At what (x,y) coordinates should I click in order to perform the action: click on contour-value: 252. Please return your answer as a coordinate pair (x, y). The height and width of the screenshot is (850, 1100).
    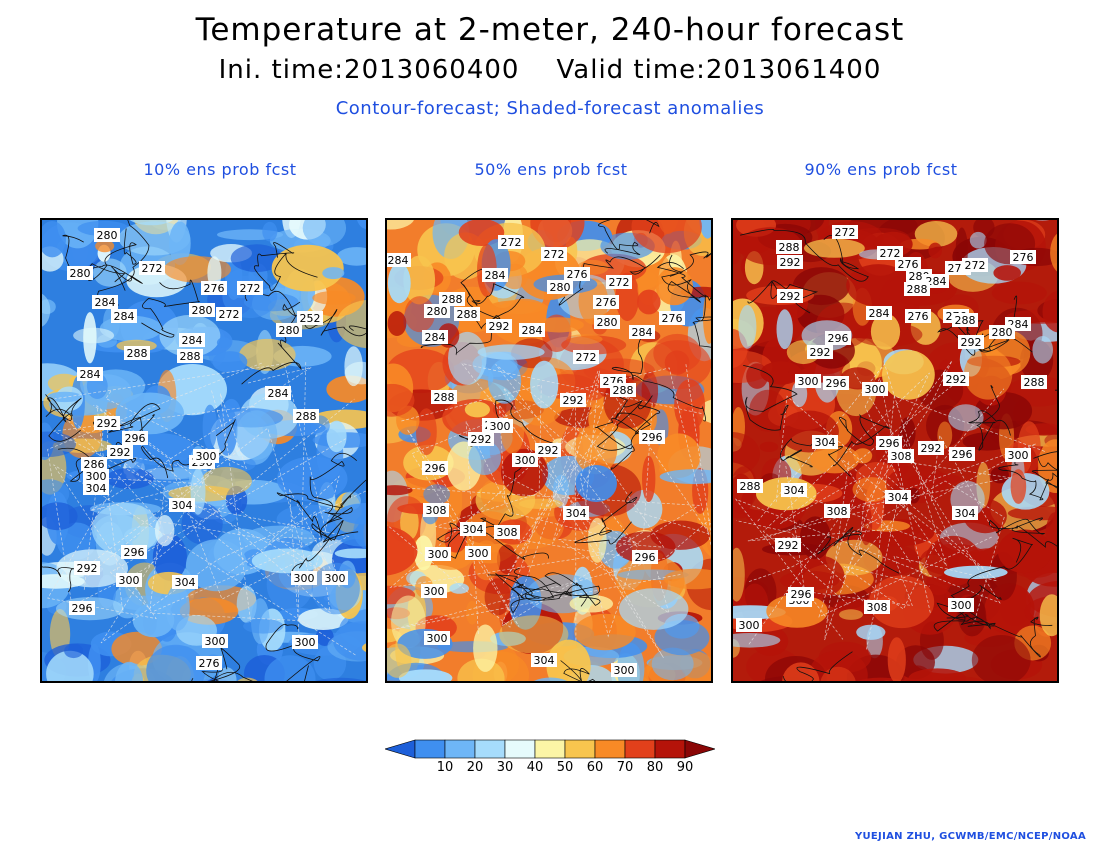
    Looking at the image, I should click on (310, 318).